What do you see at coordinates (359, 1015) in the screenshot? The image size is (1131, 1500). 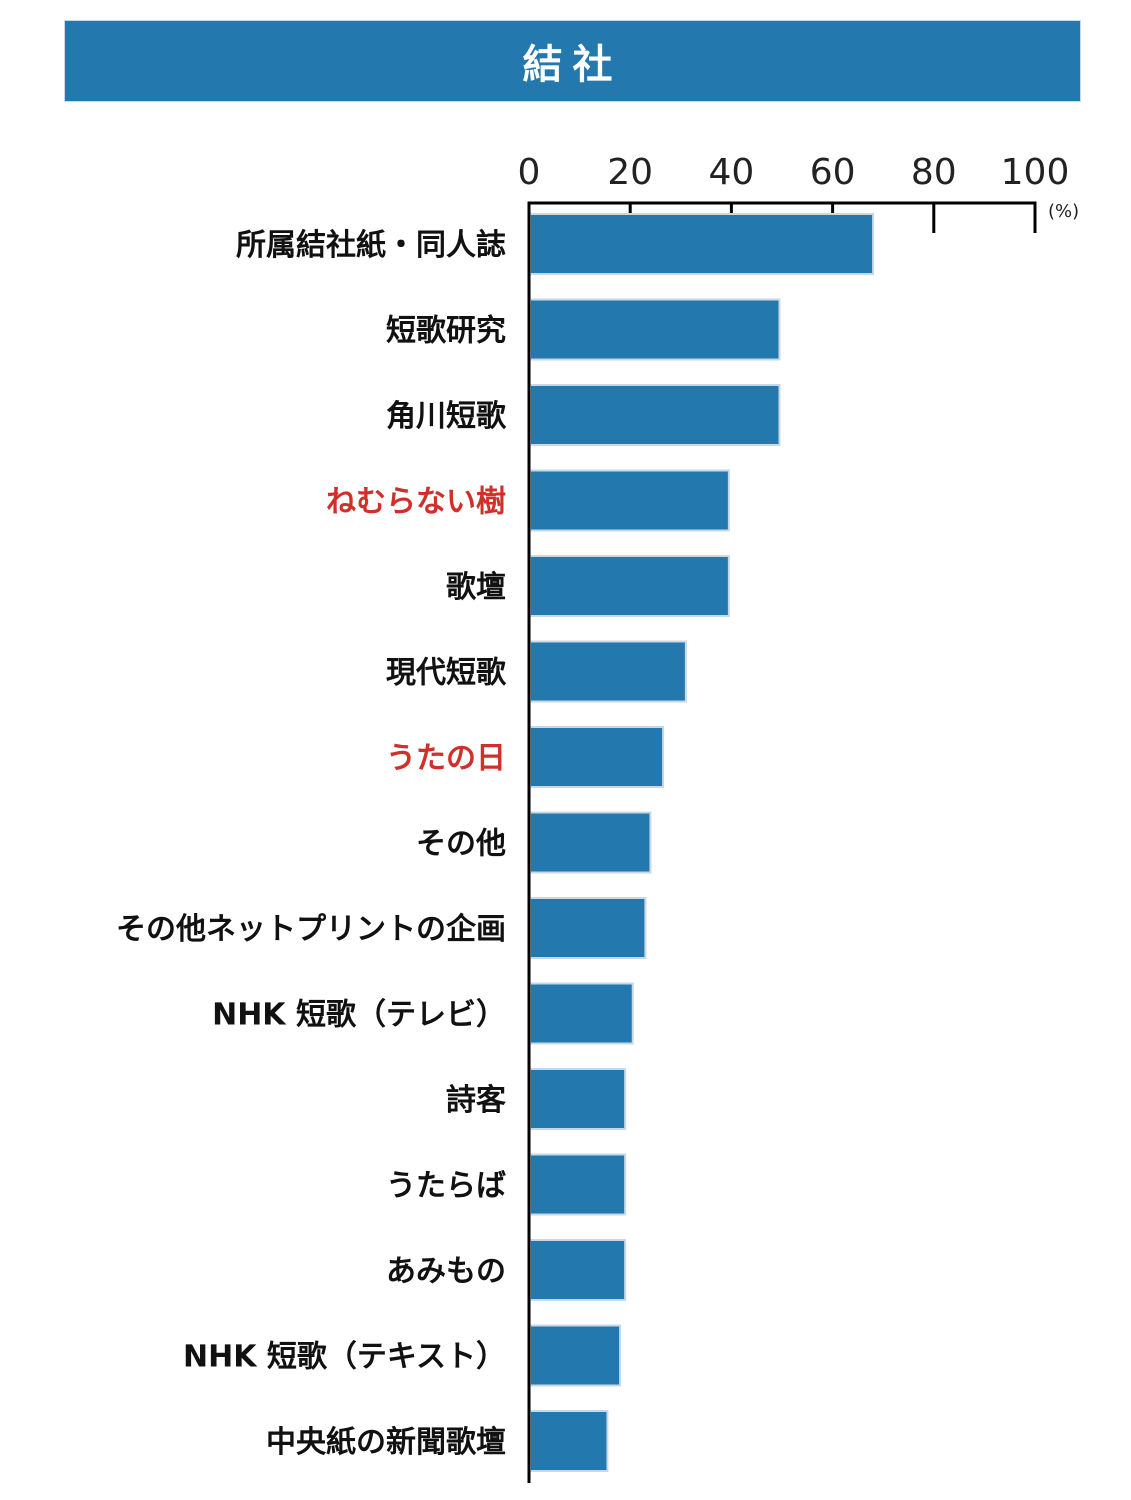 I see `category-label: NHK 短歌（テレビ）` at bounding box center [359, 1015].